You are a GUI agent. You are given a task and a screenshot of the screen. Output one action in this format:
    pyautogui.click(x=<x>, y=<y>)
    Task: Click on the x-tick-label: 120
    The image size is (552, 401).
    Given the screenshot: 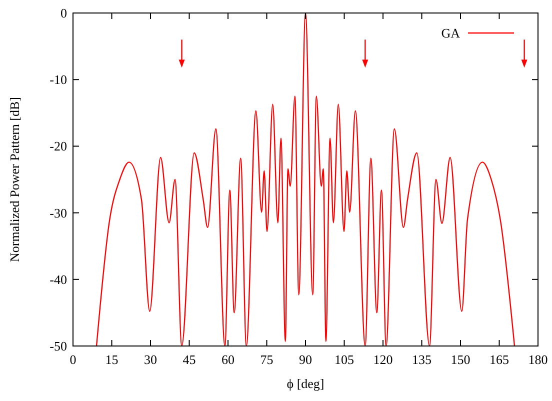 What is the action you would take?
    pyautogui.click(x=383, y=359)
    